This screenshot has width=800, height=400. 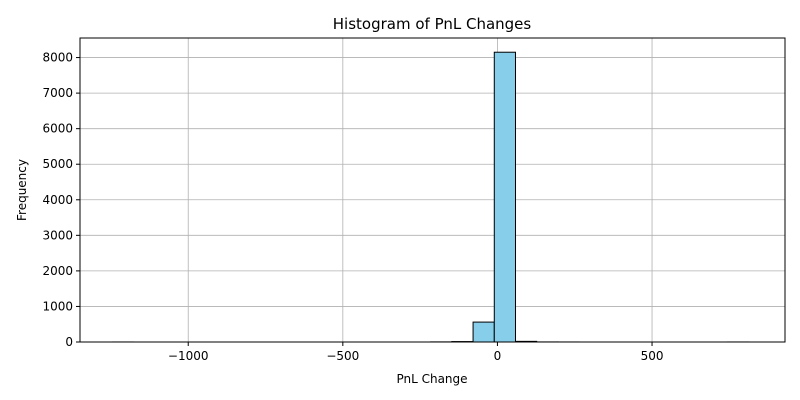 I want to click on x-tick-label: −500, so click(x=342, y=356).